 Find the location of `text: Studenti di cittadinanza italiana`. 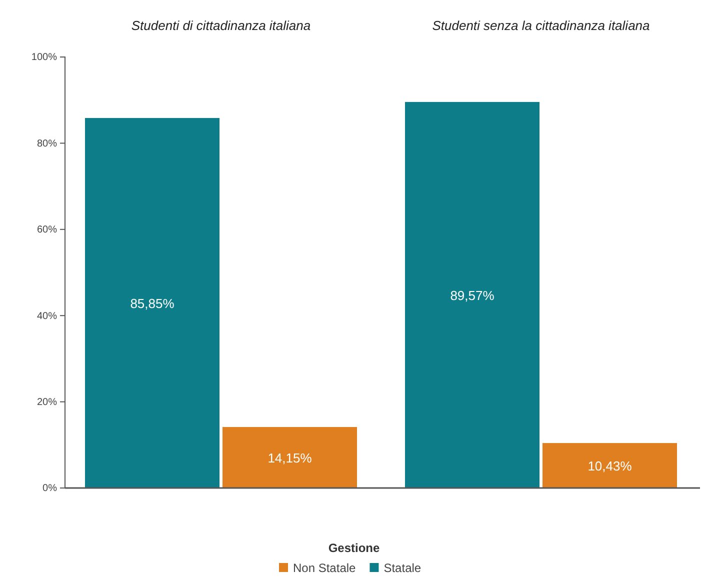

text: Studenti di cittadinanza italiana is located at coordinates (221, 25).